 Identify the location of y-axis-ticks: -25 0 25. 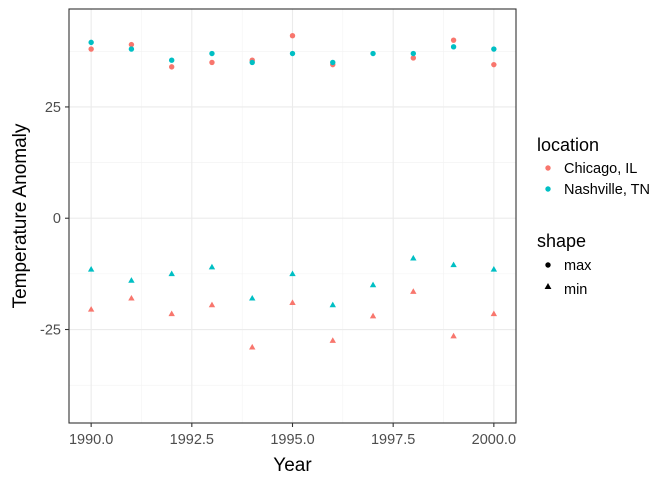
(54, 219).